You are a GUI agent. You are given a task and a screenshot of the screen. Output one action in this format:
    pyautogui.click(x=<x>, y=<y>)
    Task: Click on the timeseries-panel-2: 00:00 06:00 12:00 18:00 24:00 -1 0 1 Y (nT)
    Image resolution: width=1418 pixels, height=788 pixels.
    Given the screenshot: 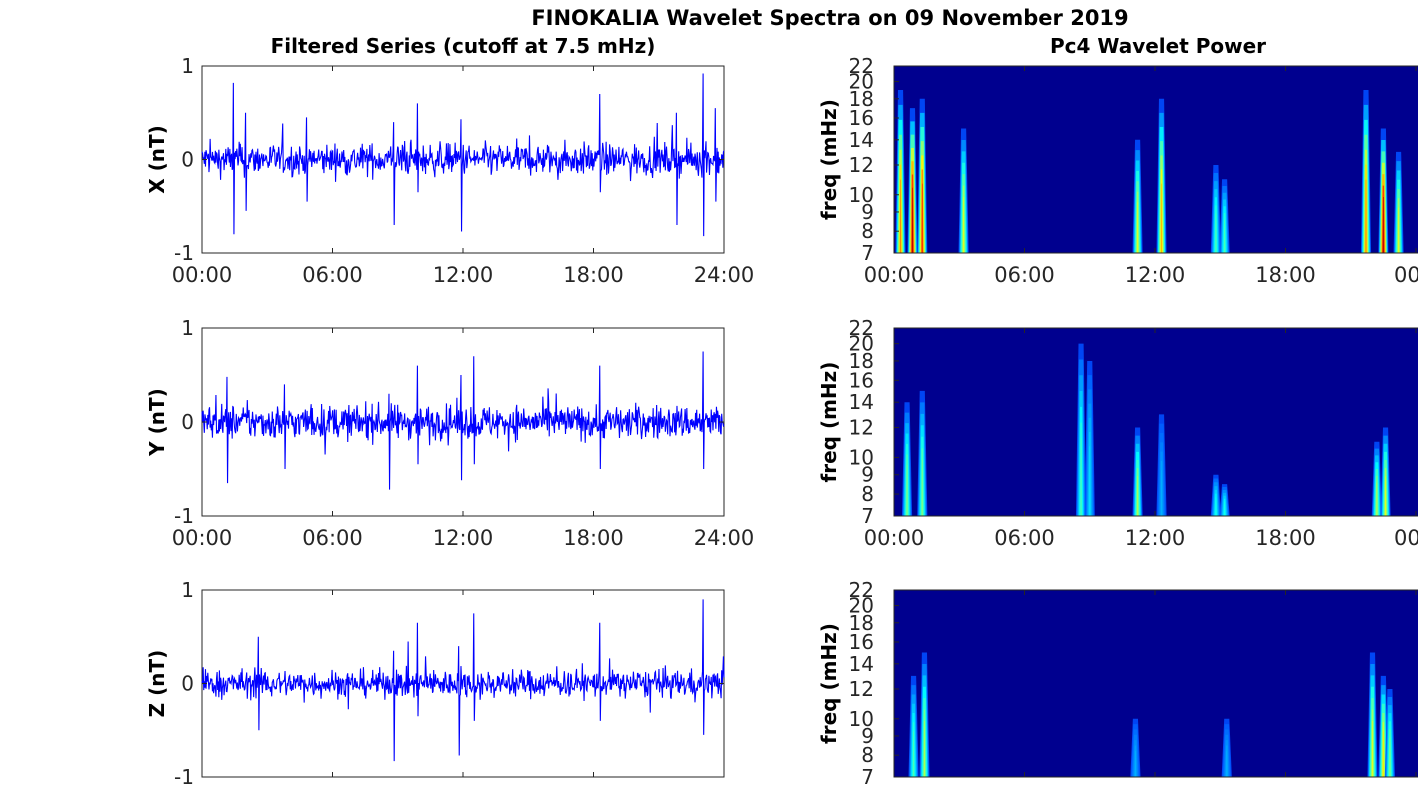 What is the action you would take?
    pyautogui.click(x=449, y=433)
    